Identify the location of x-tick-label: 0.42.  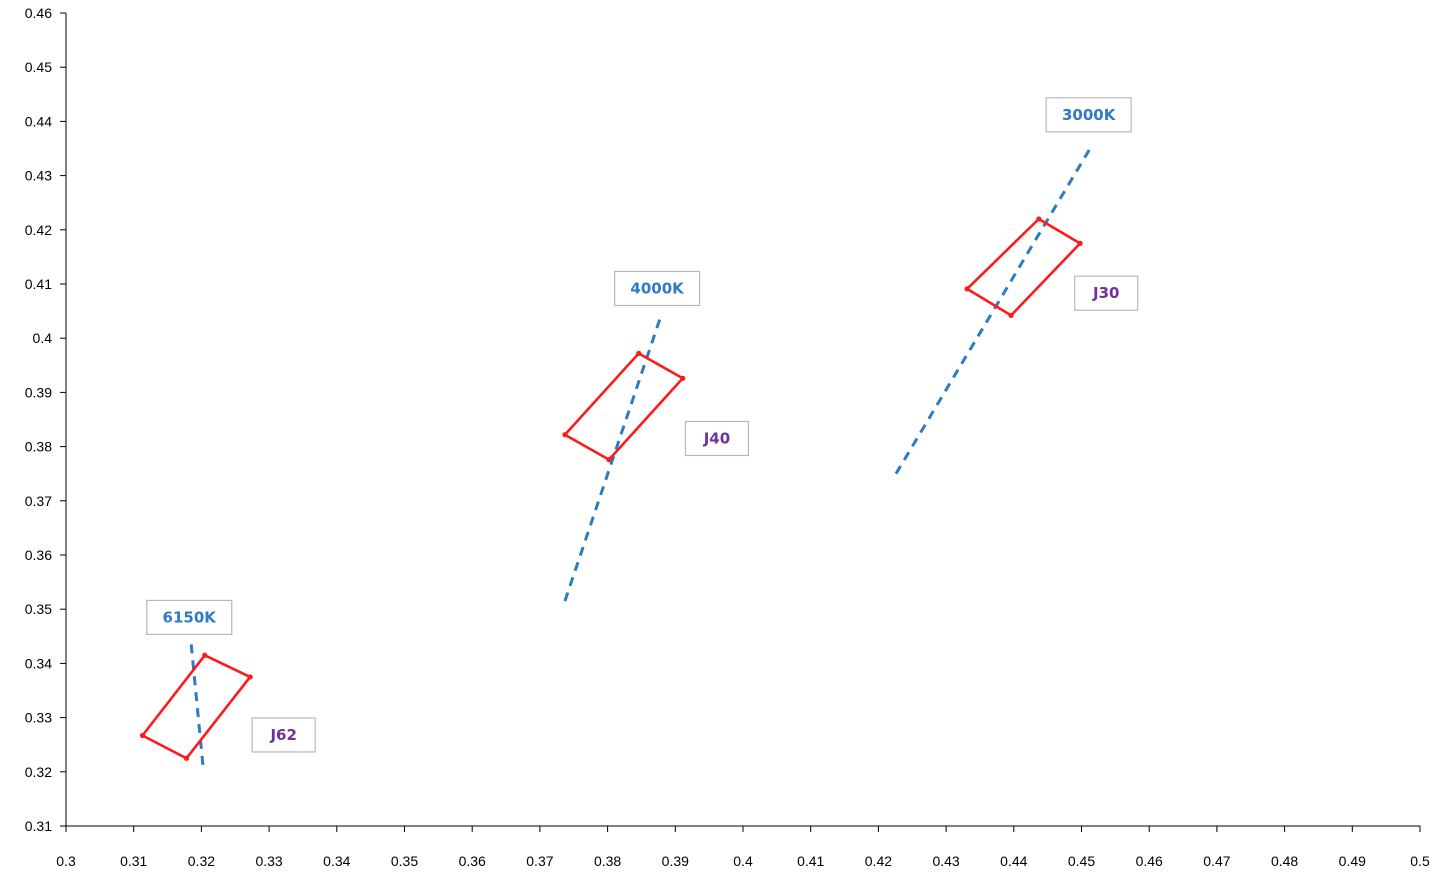
(878, 861).